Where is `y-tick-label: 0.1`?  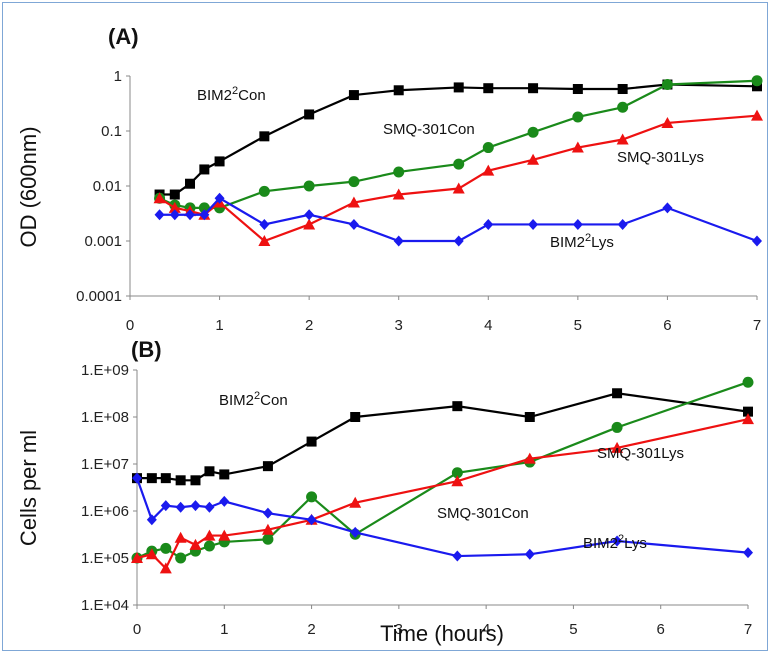 y-tick-label: 0.1 is located at coordinates (111, 131).